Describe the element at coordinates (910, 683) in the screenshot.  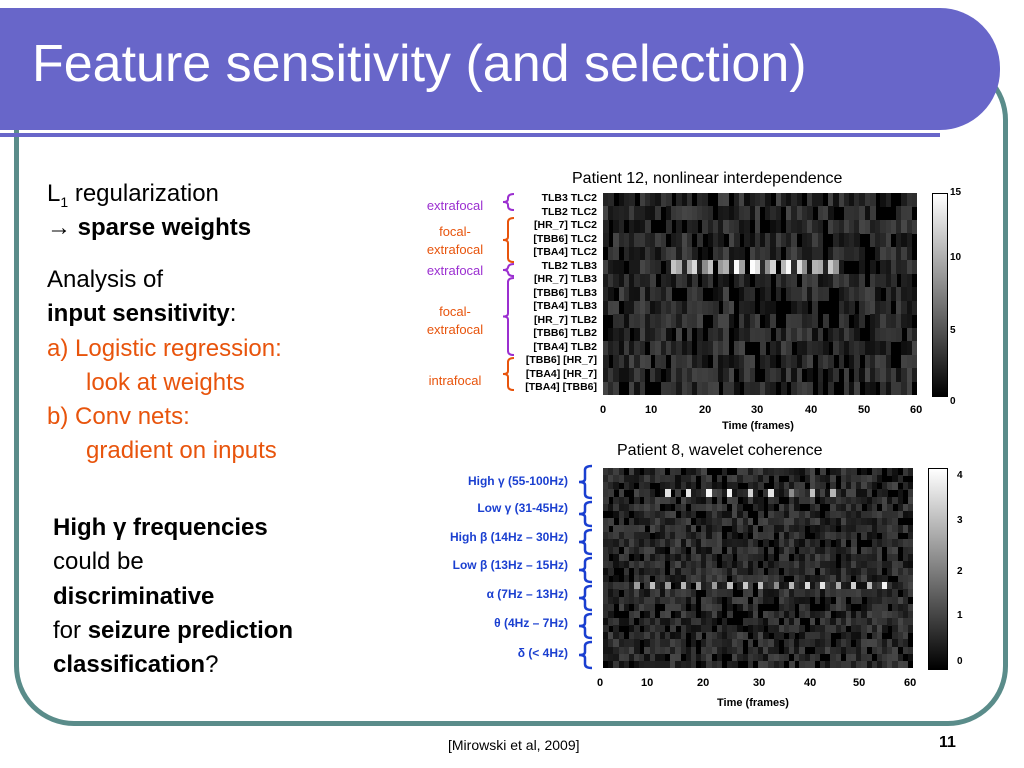
I see `chart2-xtick: 60` at that location.